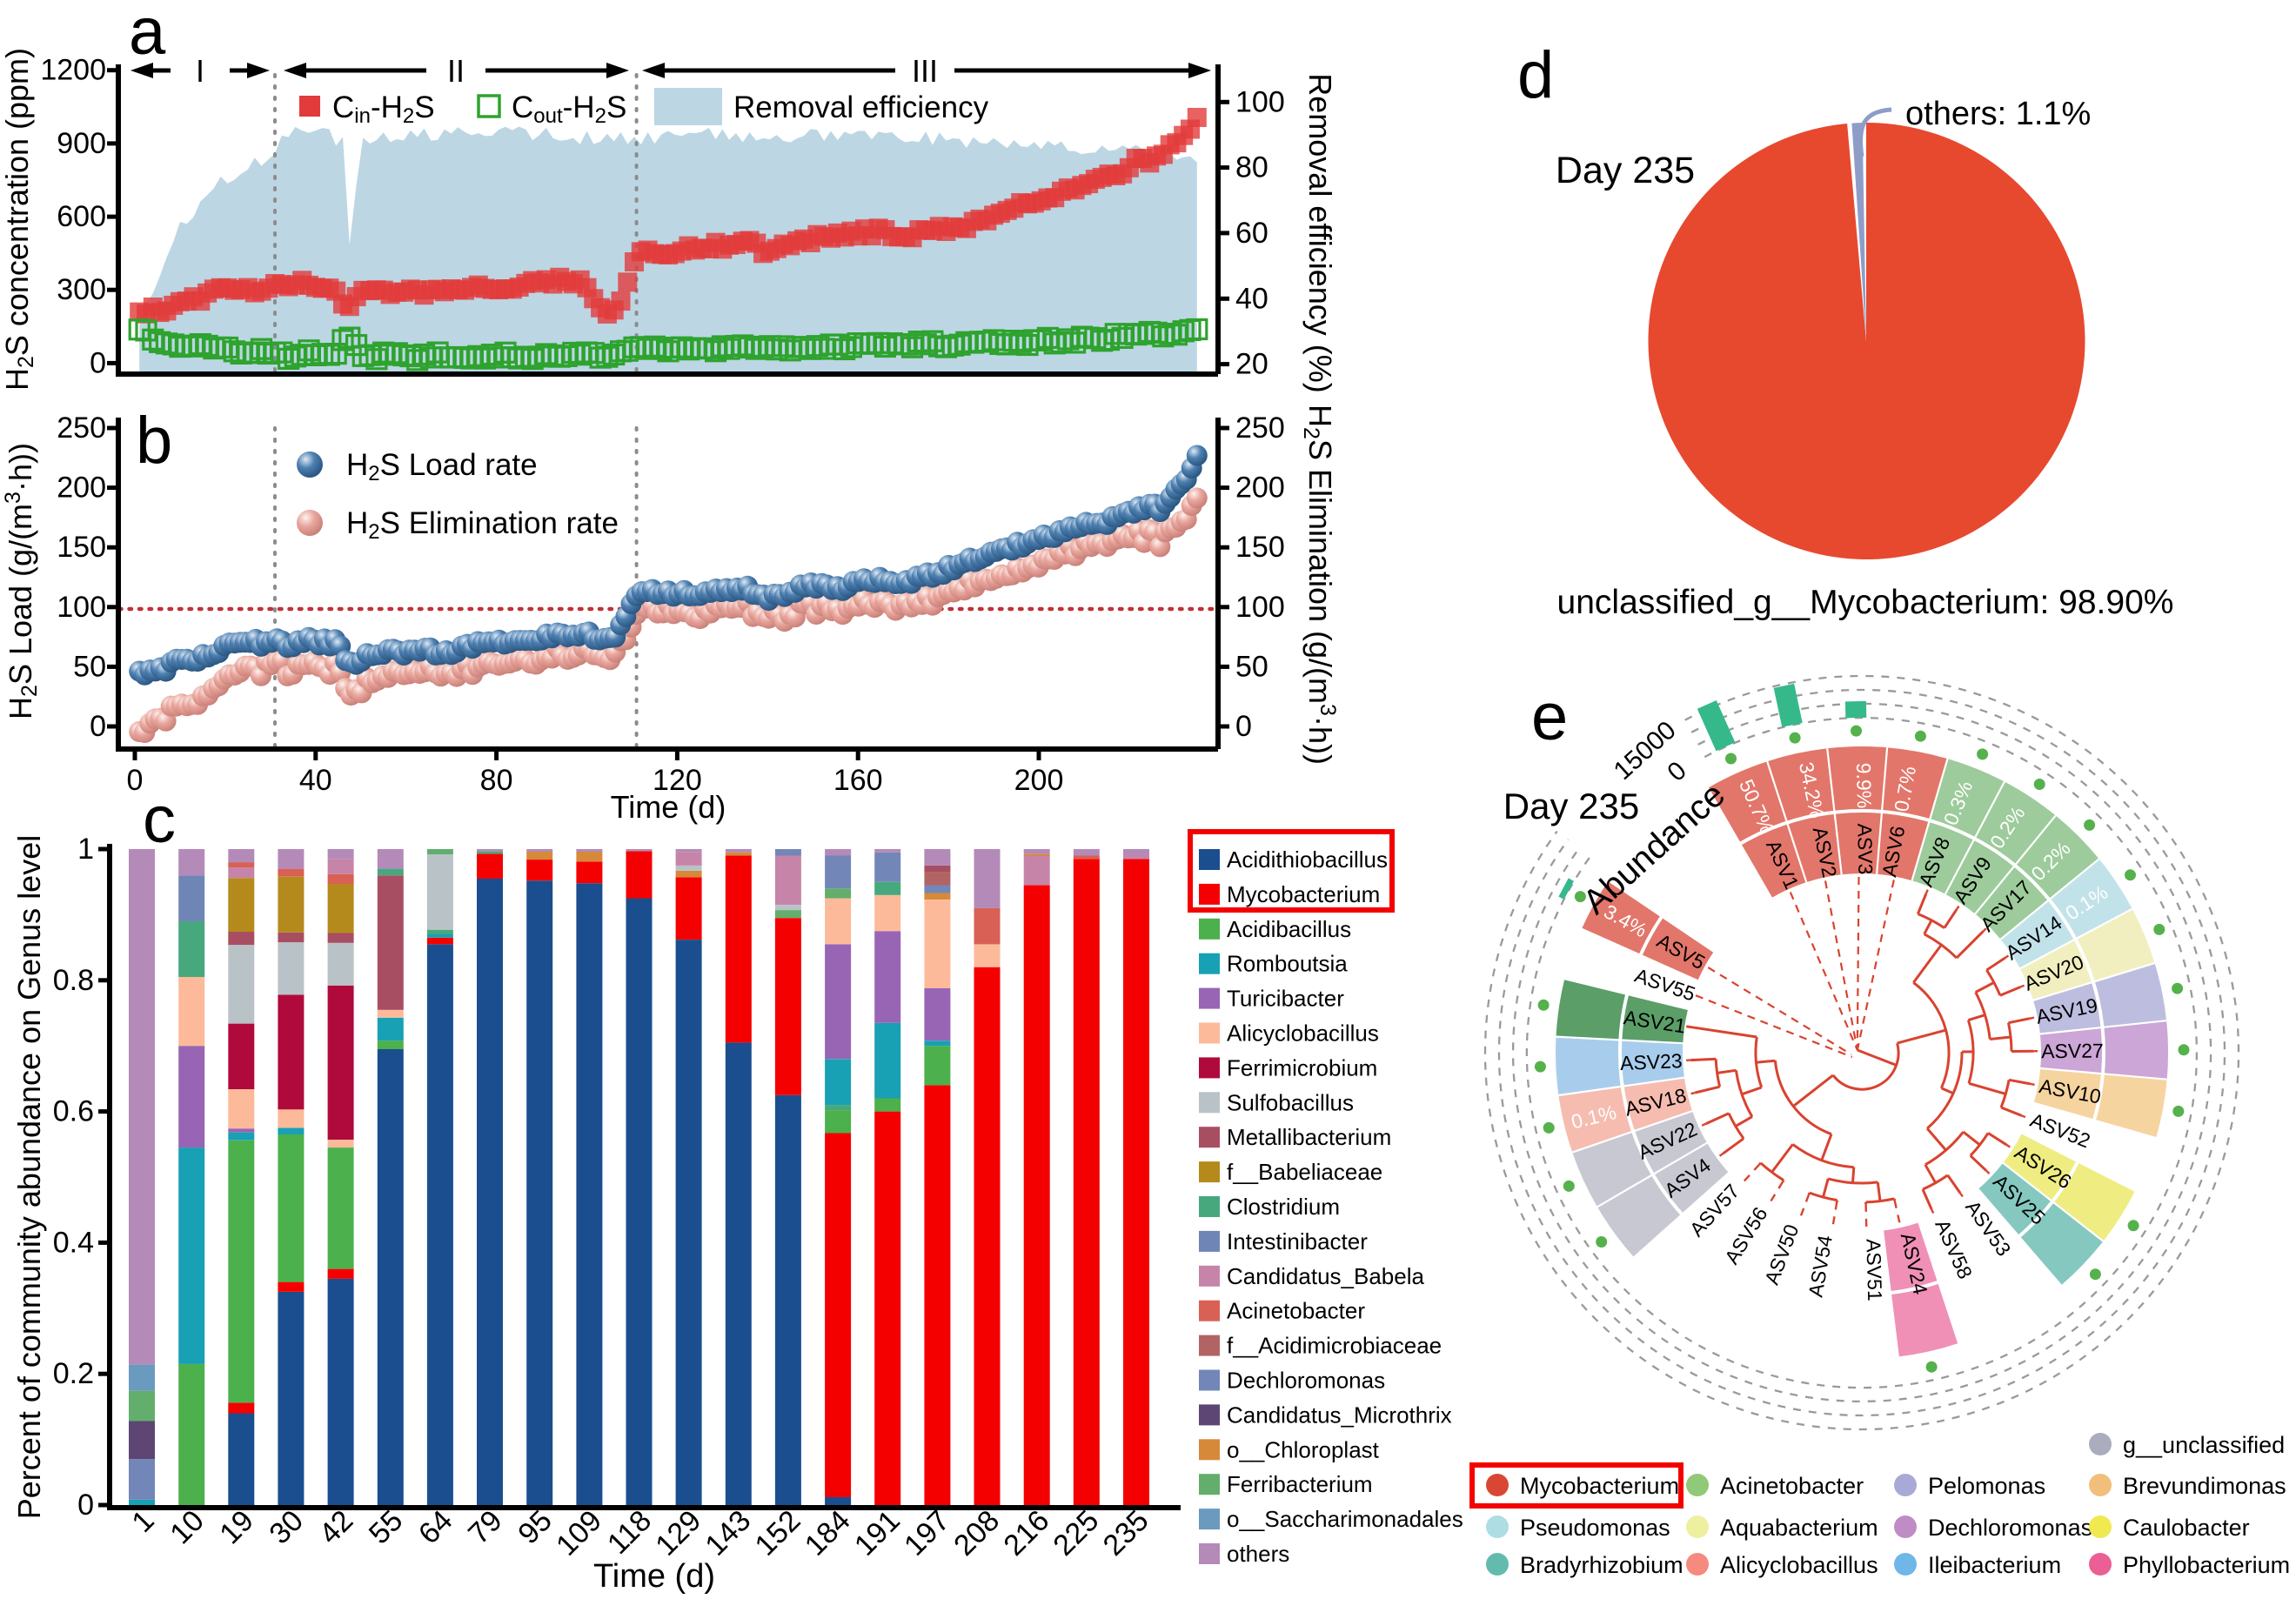 This screenshot has height=1599, width=2296. I want to click on svg-text: 20, so click(1251, 365).